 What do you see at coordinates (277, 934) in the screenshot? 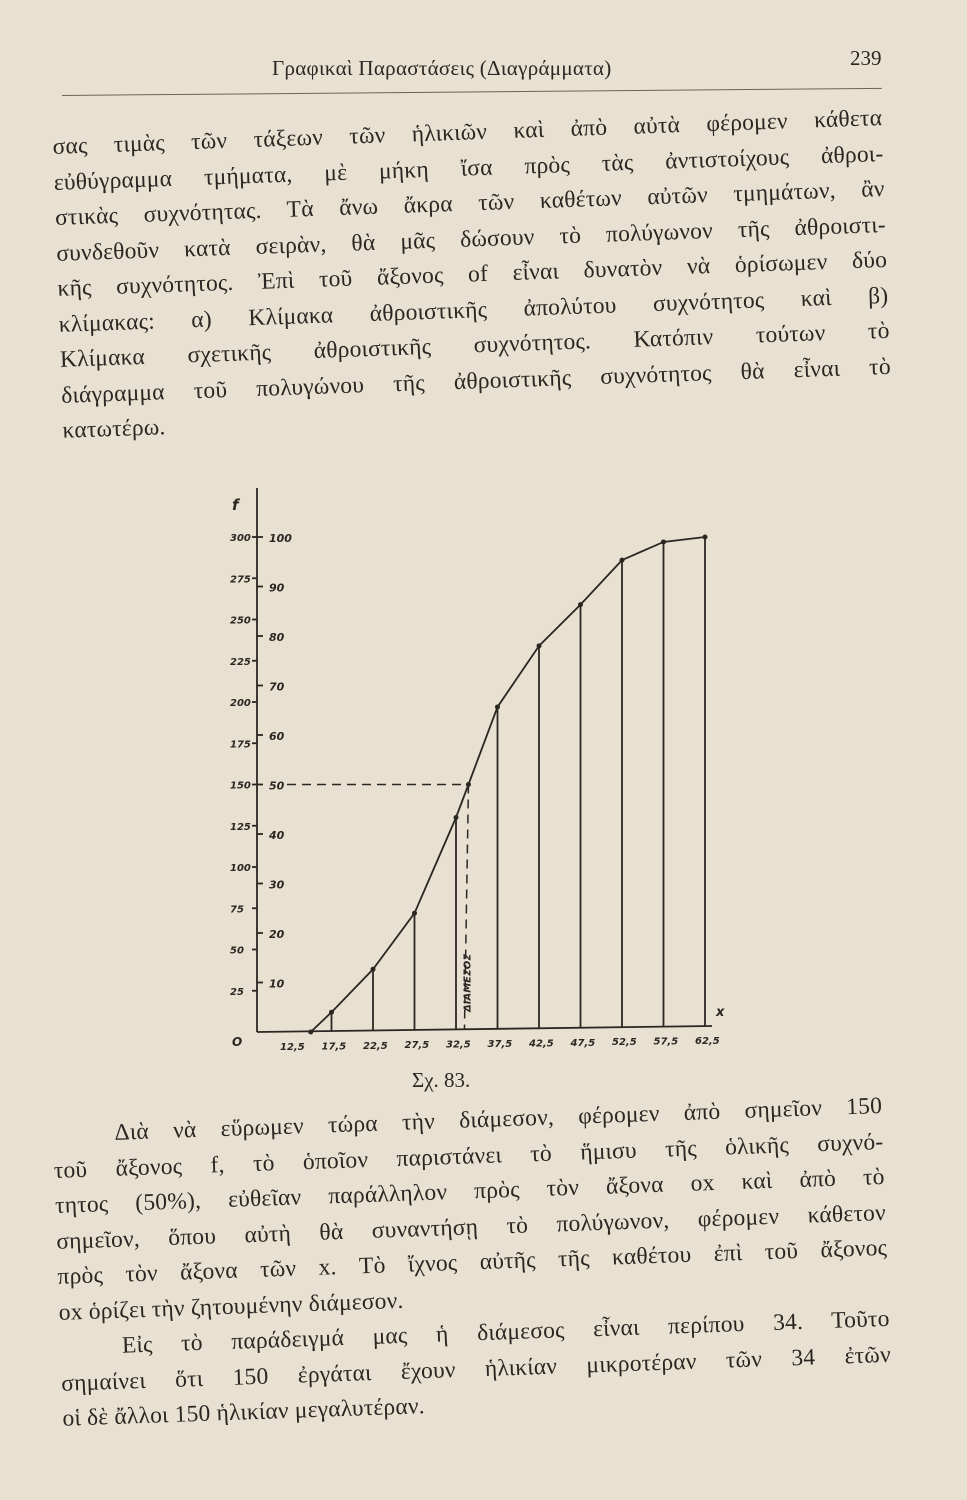
I see `y-tick-label-relative: 20` at bounding box center [277, 934].